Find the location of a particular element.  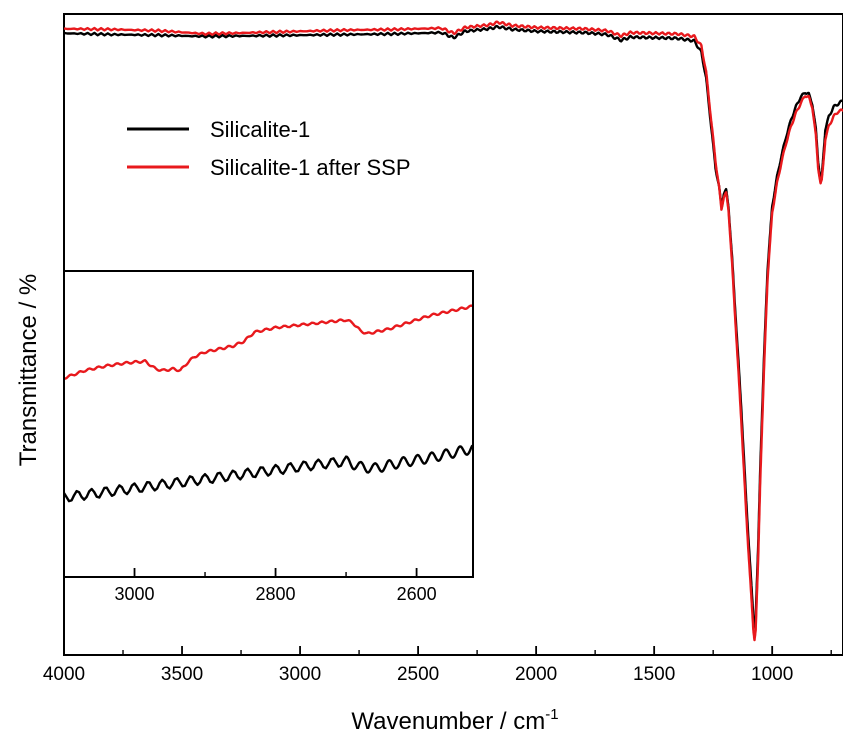

main-x-tick-label-2500: 2500 is located at coordinates (418, 674).